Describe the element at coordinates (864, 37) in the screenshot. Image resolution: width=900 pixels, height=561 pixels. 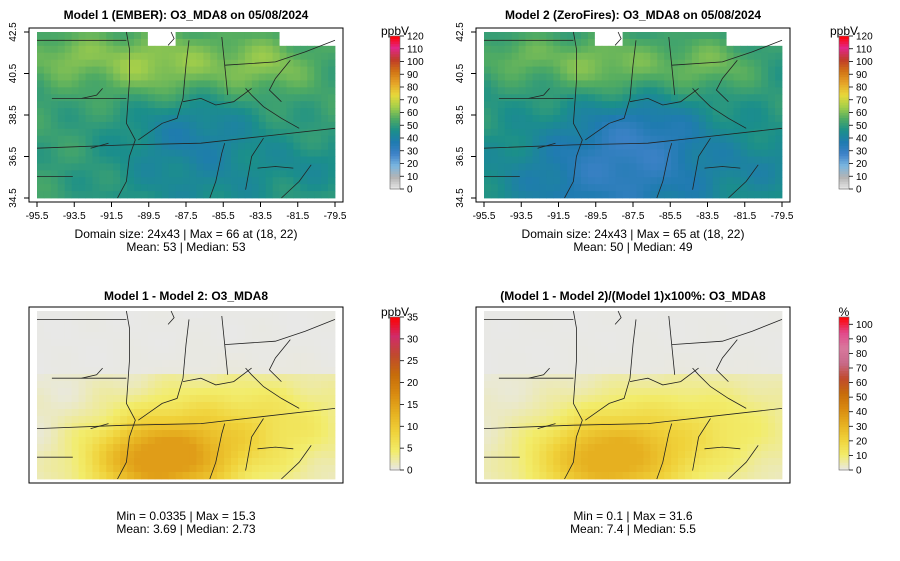
I see `colorbar-tick-label: 120` at that location.